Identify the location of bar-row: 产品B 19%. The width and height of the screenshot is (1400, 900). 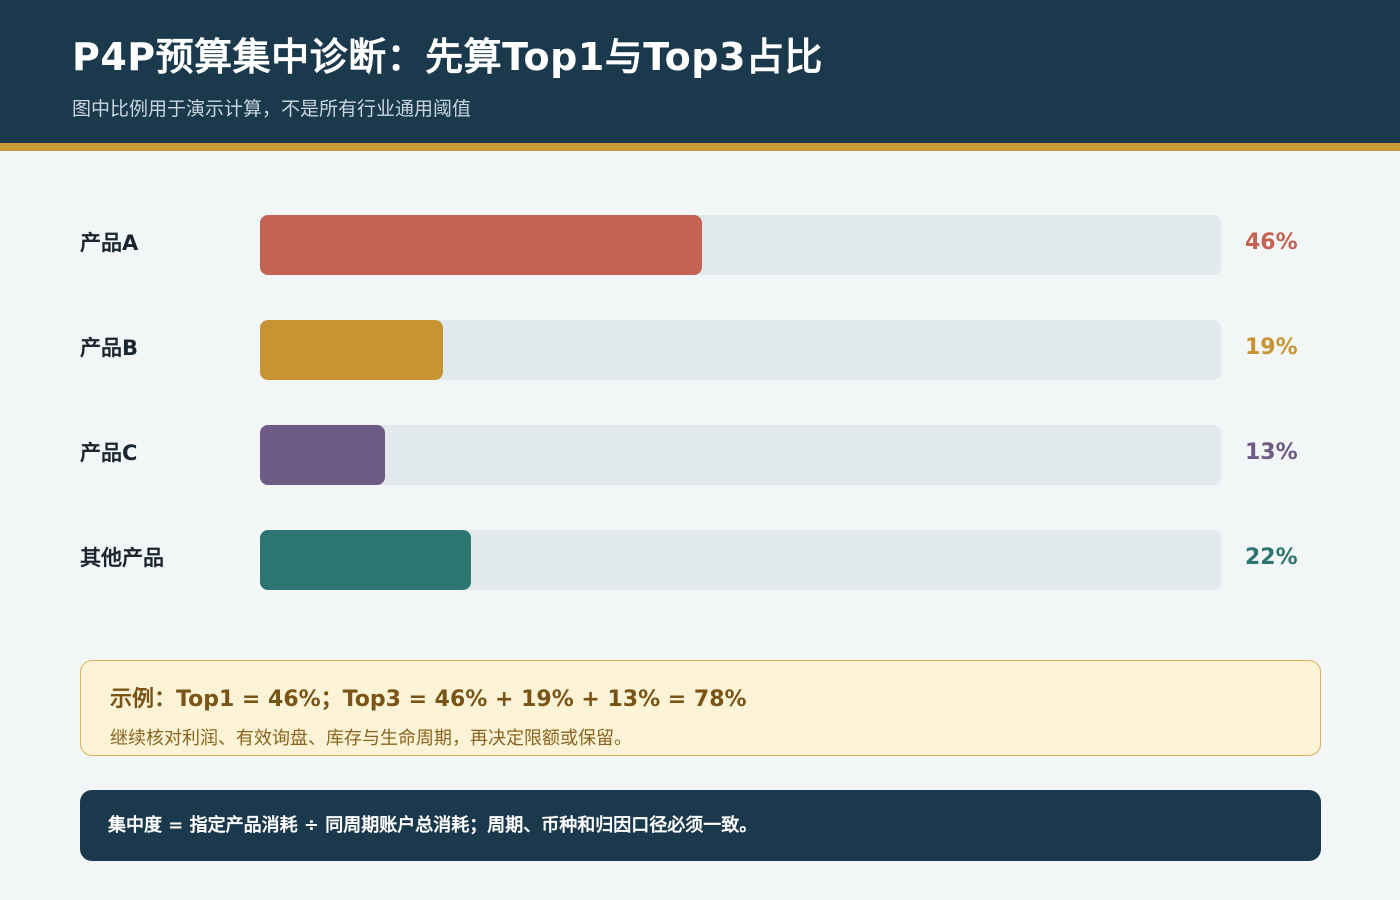
(700, 350).